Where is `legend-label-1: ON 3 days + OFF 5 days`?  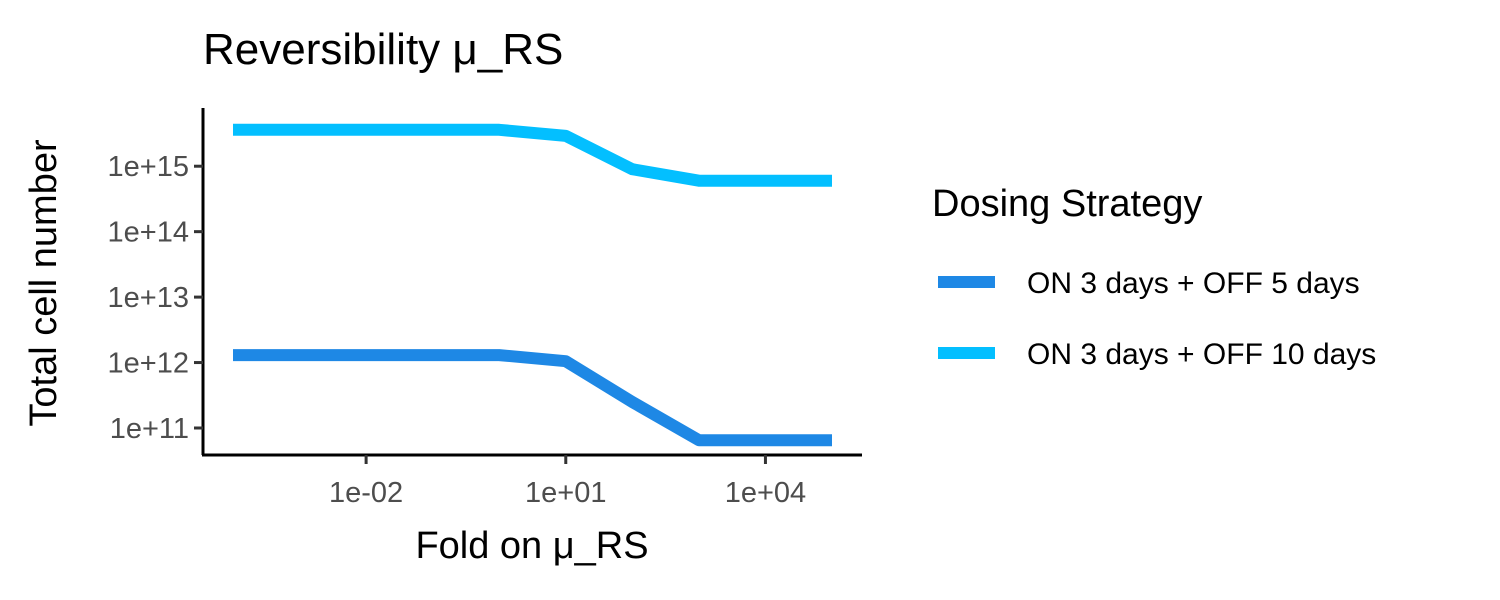 legend-label-1: ON 3 days + OFF 5 days is located at coordinates (1193, 283).